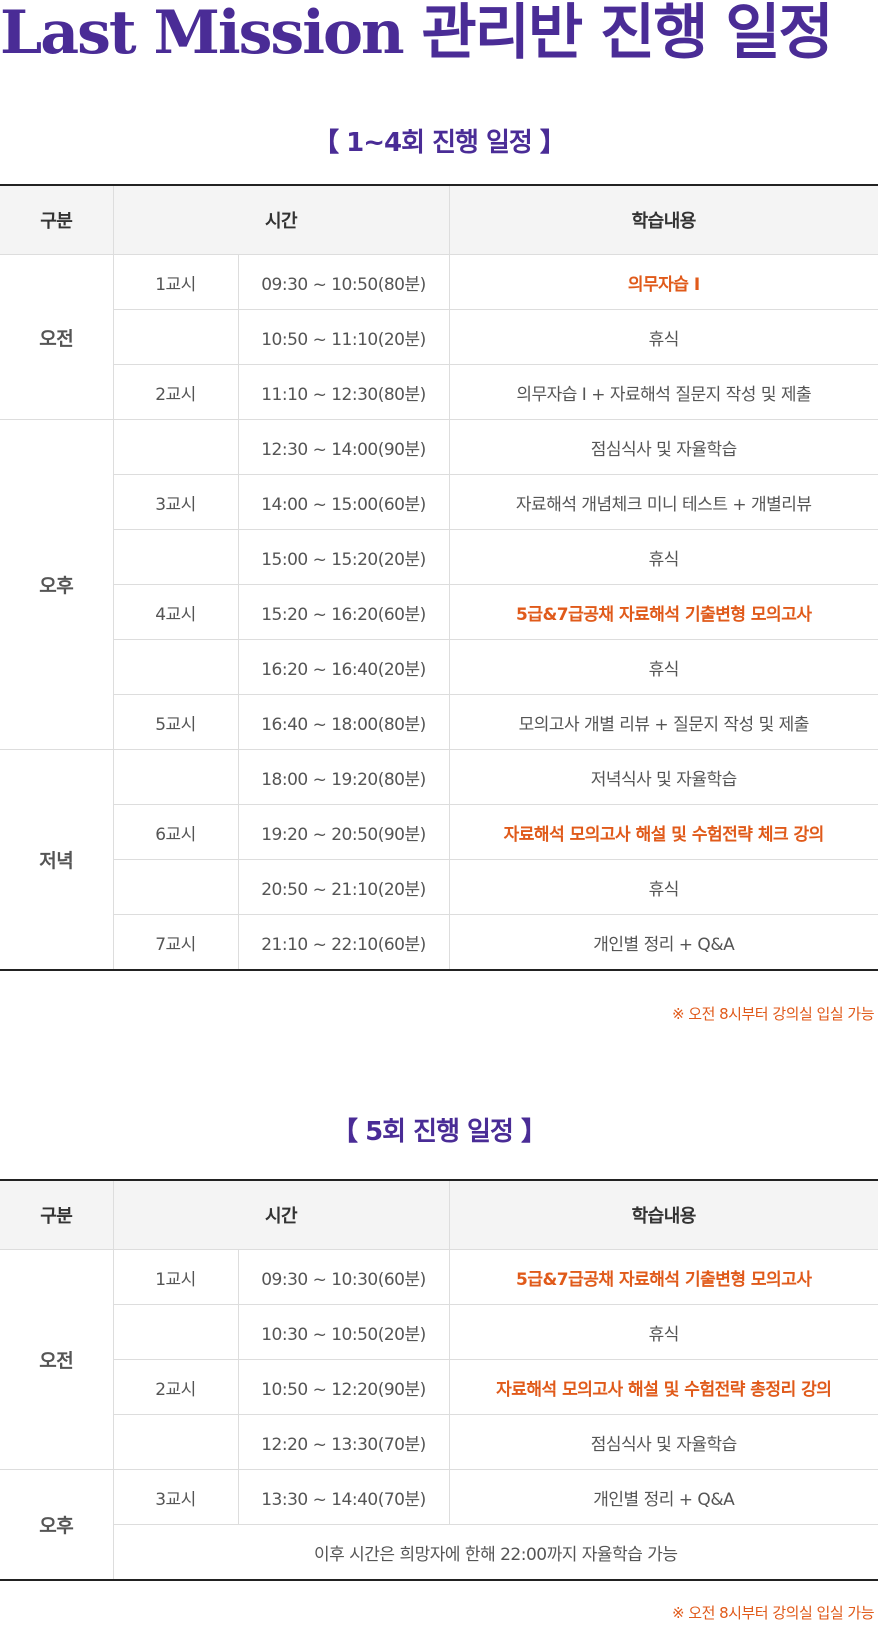 This screenshot has width=878, height=1634. I want to click on time-cell: 10:50 ~ 11:10(20분), so click(343, 337).